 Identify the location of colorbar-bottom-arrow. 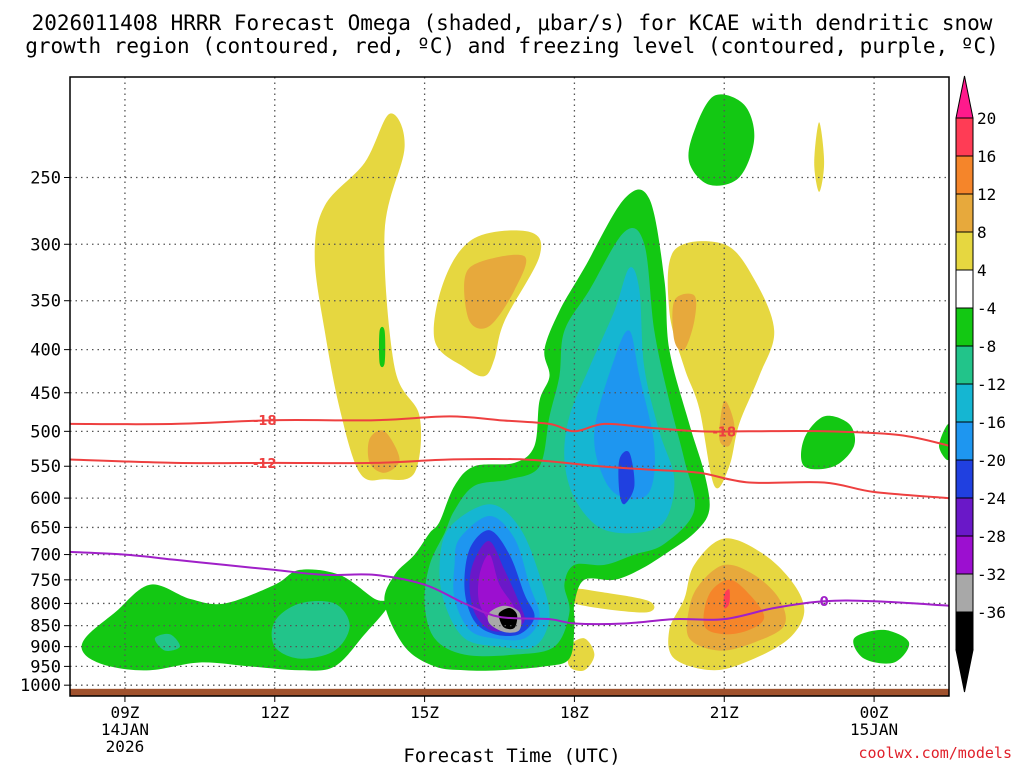
(964, 671).